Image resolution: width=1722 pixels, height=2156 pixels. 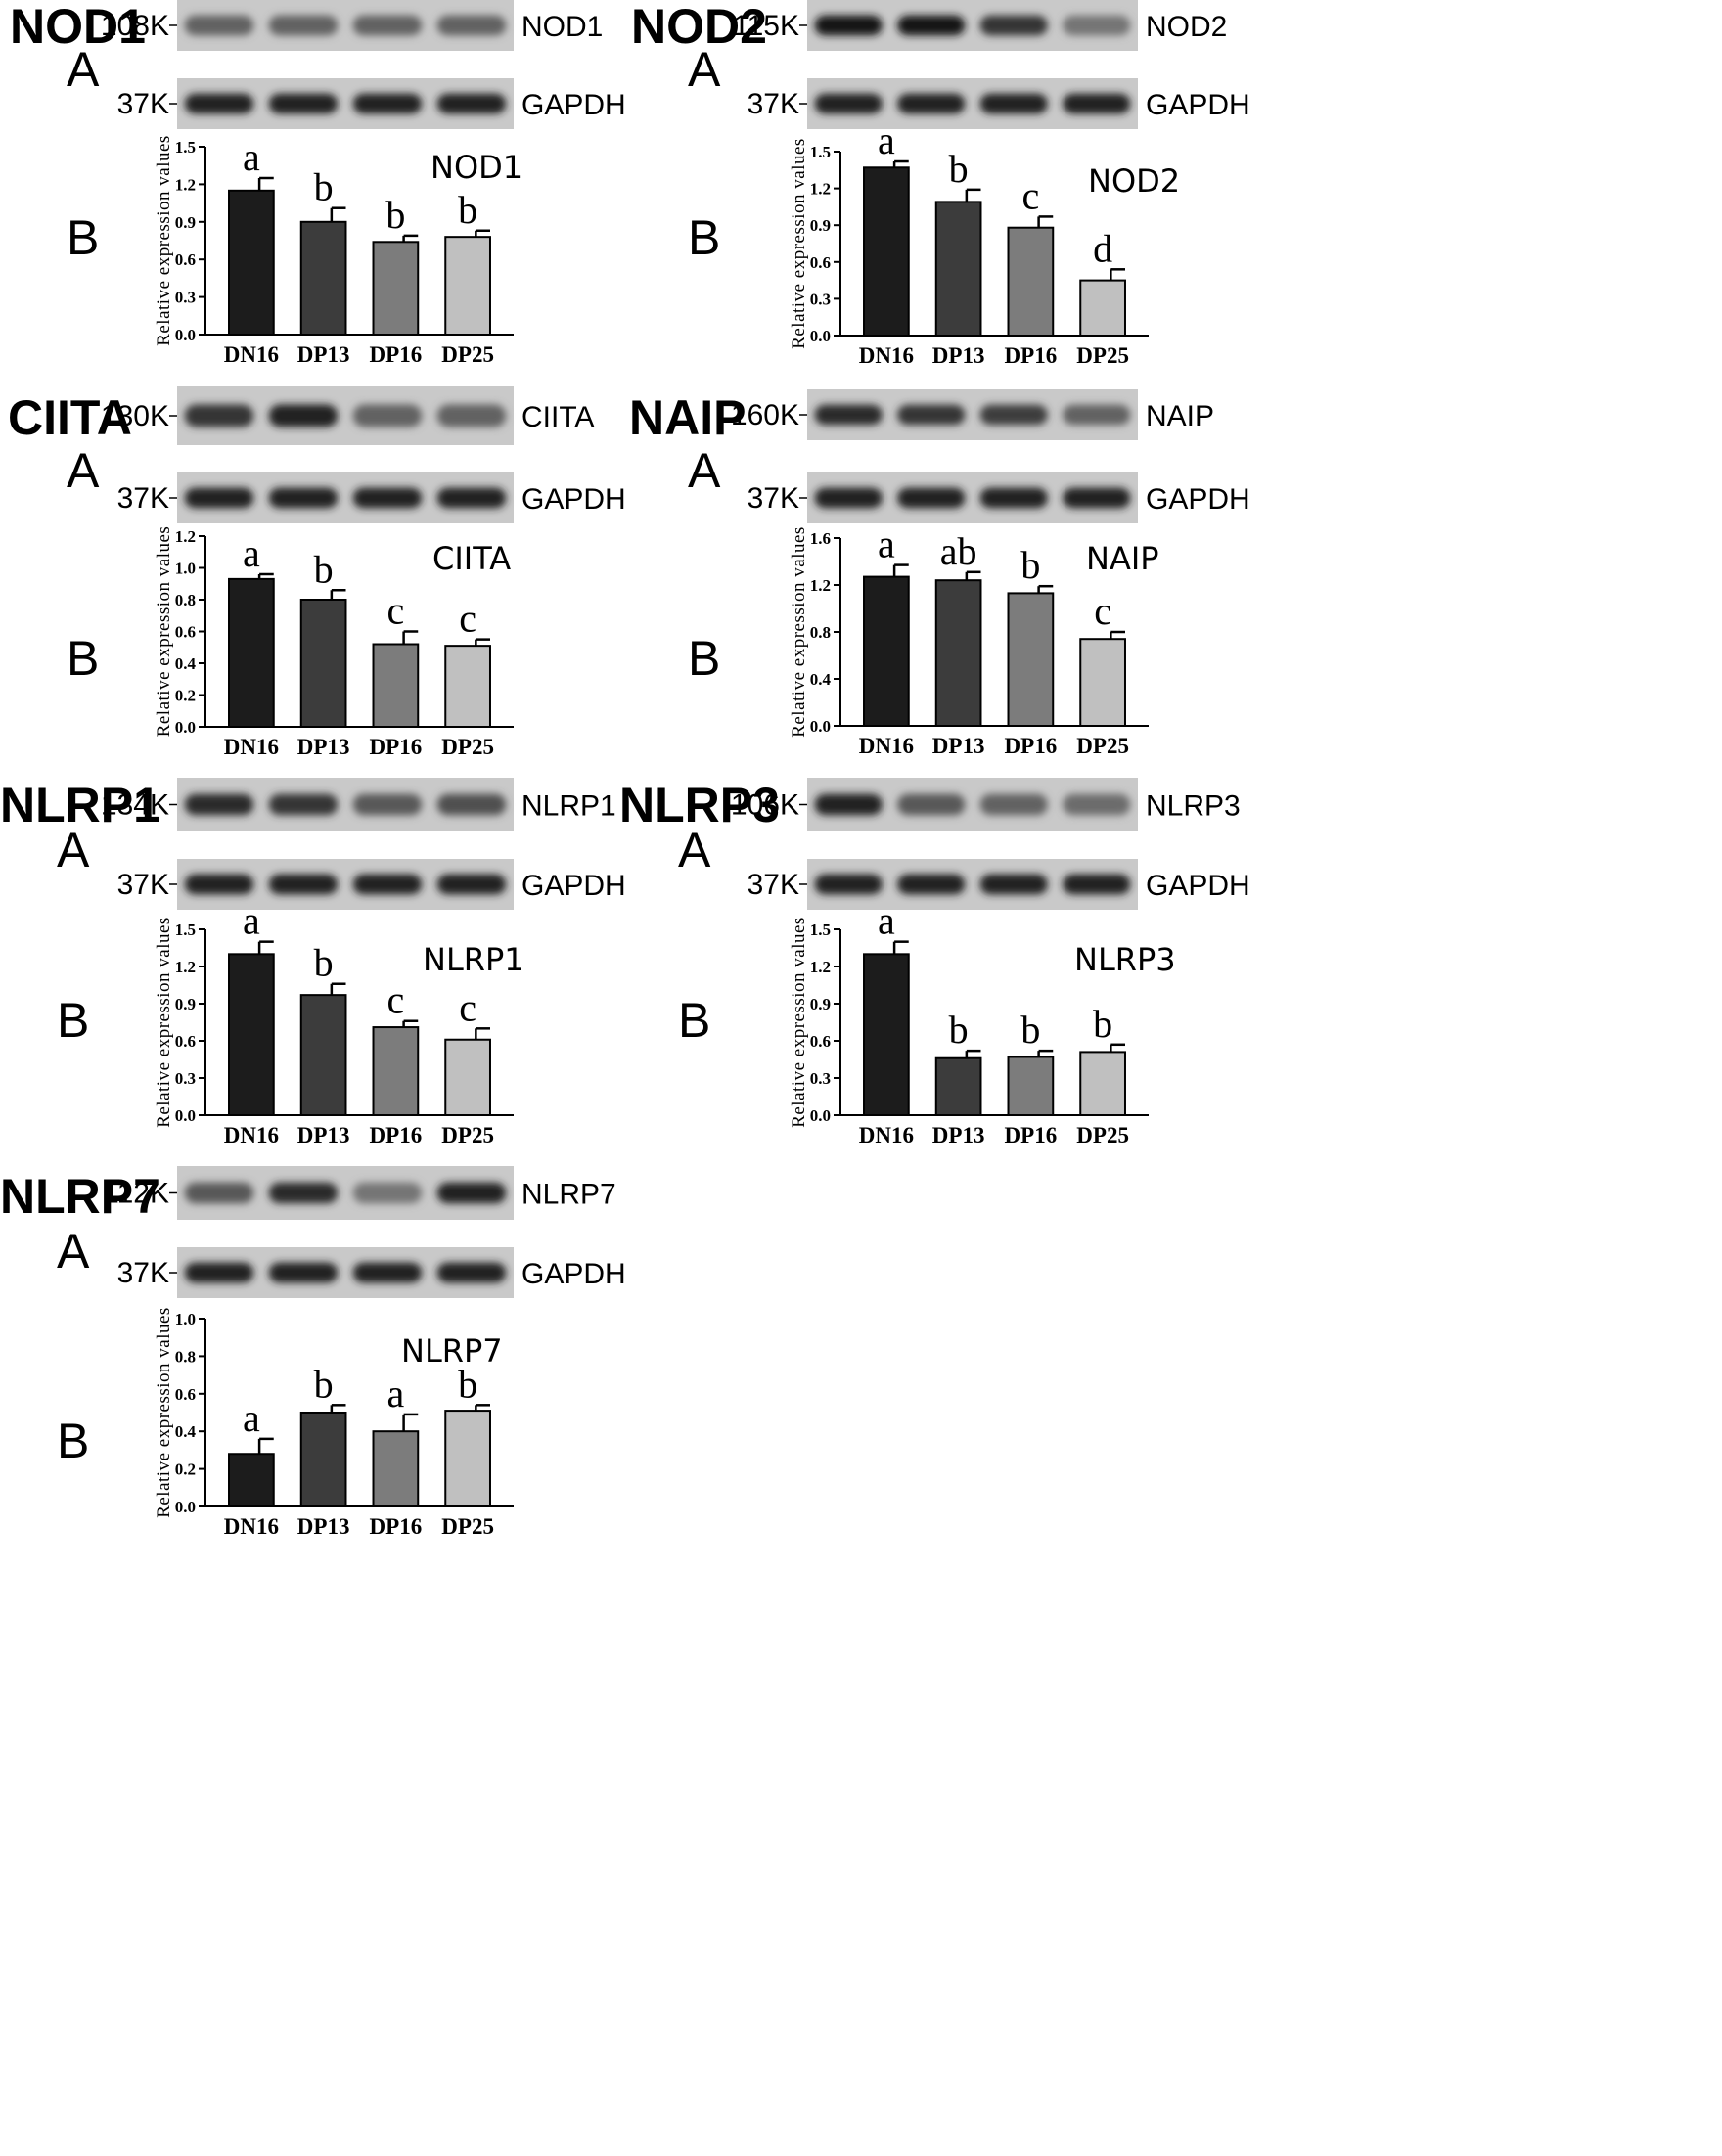 I want to click on panel-letter-b: B, so click(x=73, y=1441).